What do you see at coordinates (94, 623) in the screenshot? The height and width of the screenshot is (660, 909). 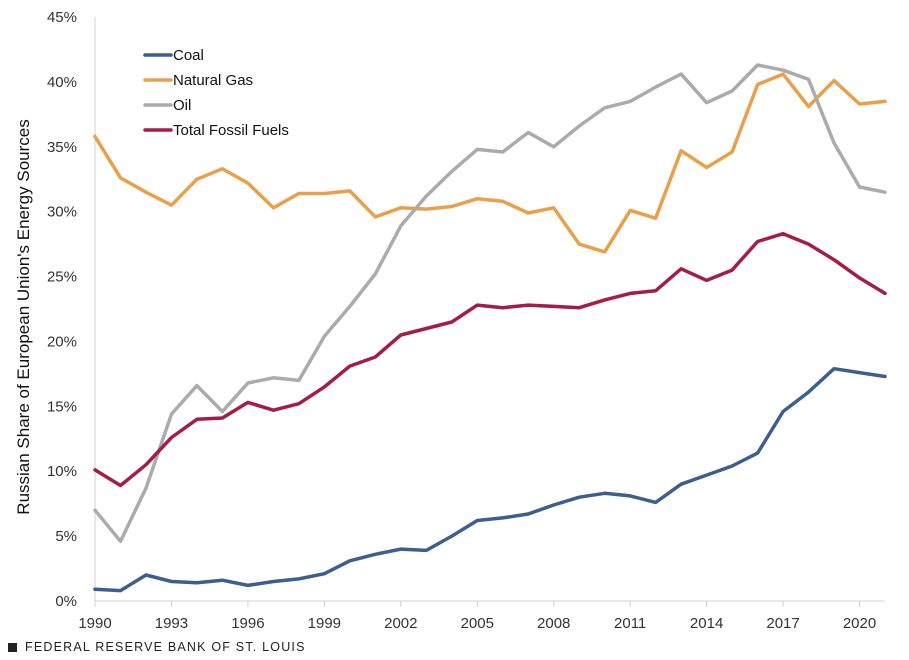 I see `x-tick-label: 1990` at bounding box center [94, 623].